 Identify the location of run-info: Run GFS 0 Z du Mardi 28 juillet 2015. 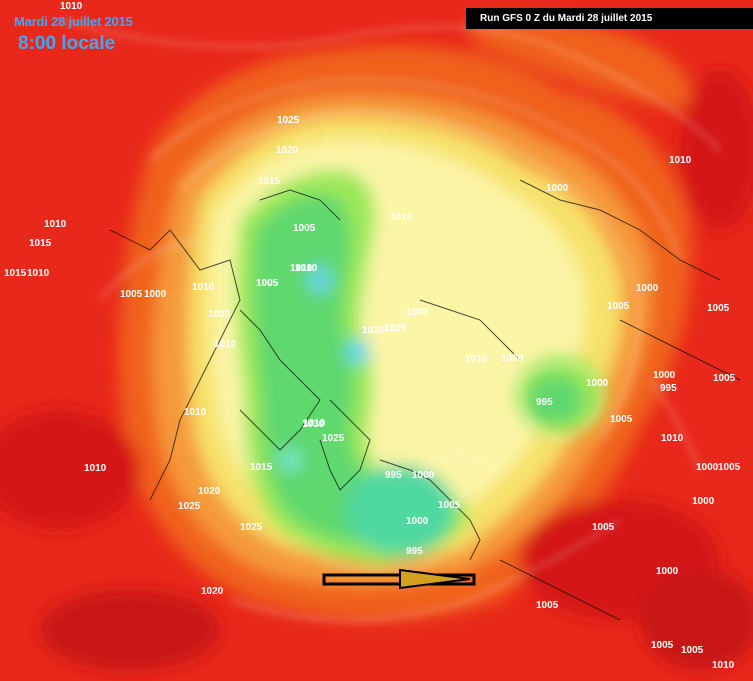
(609, 18).